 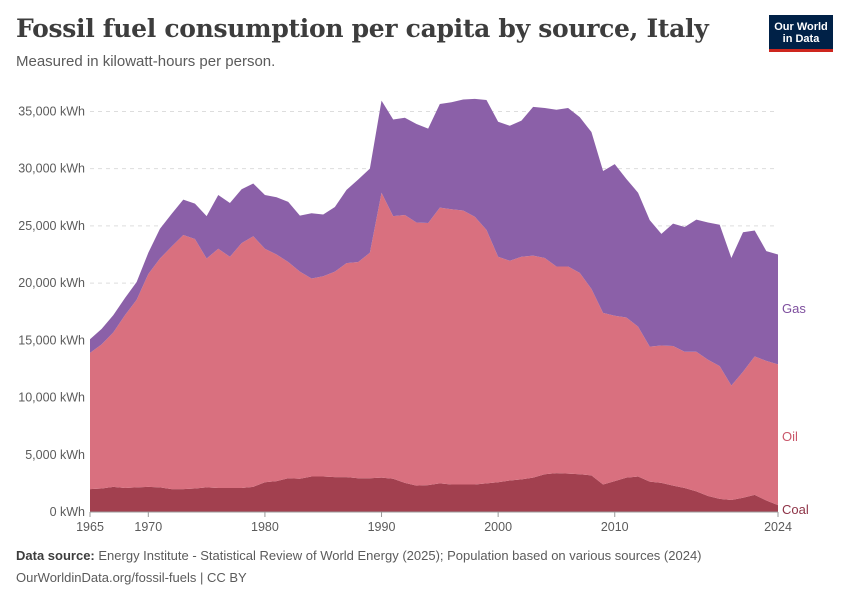 I want to click on x-tick-label: 1980, so click(x=265, y=527).